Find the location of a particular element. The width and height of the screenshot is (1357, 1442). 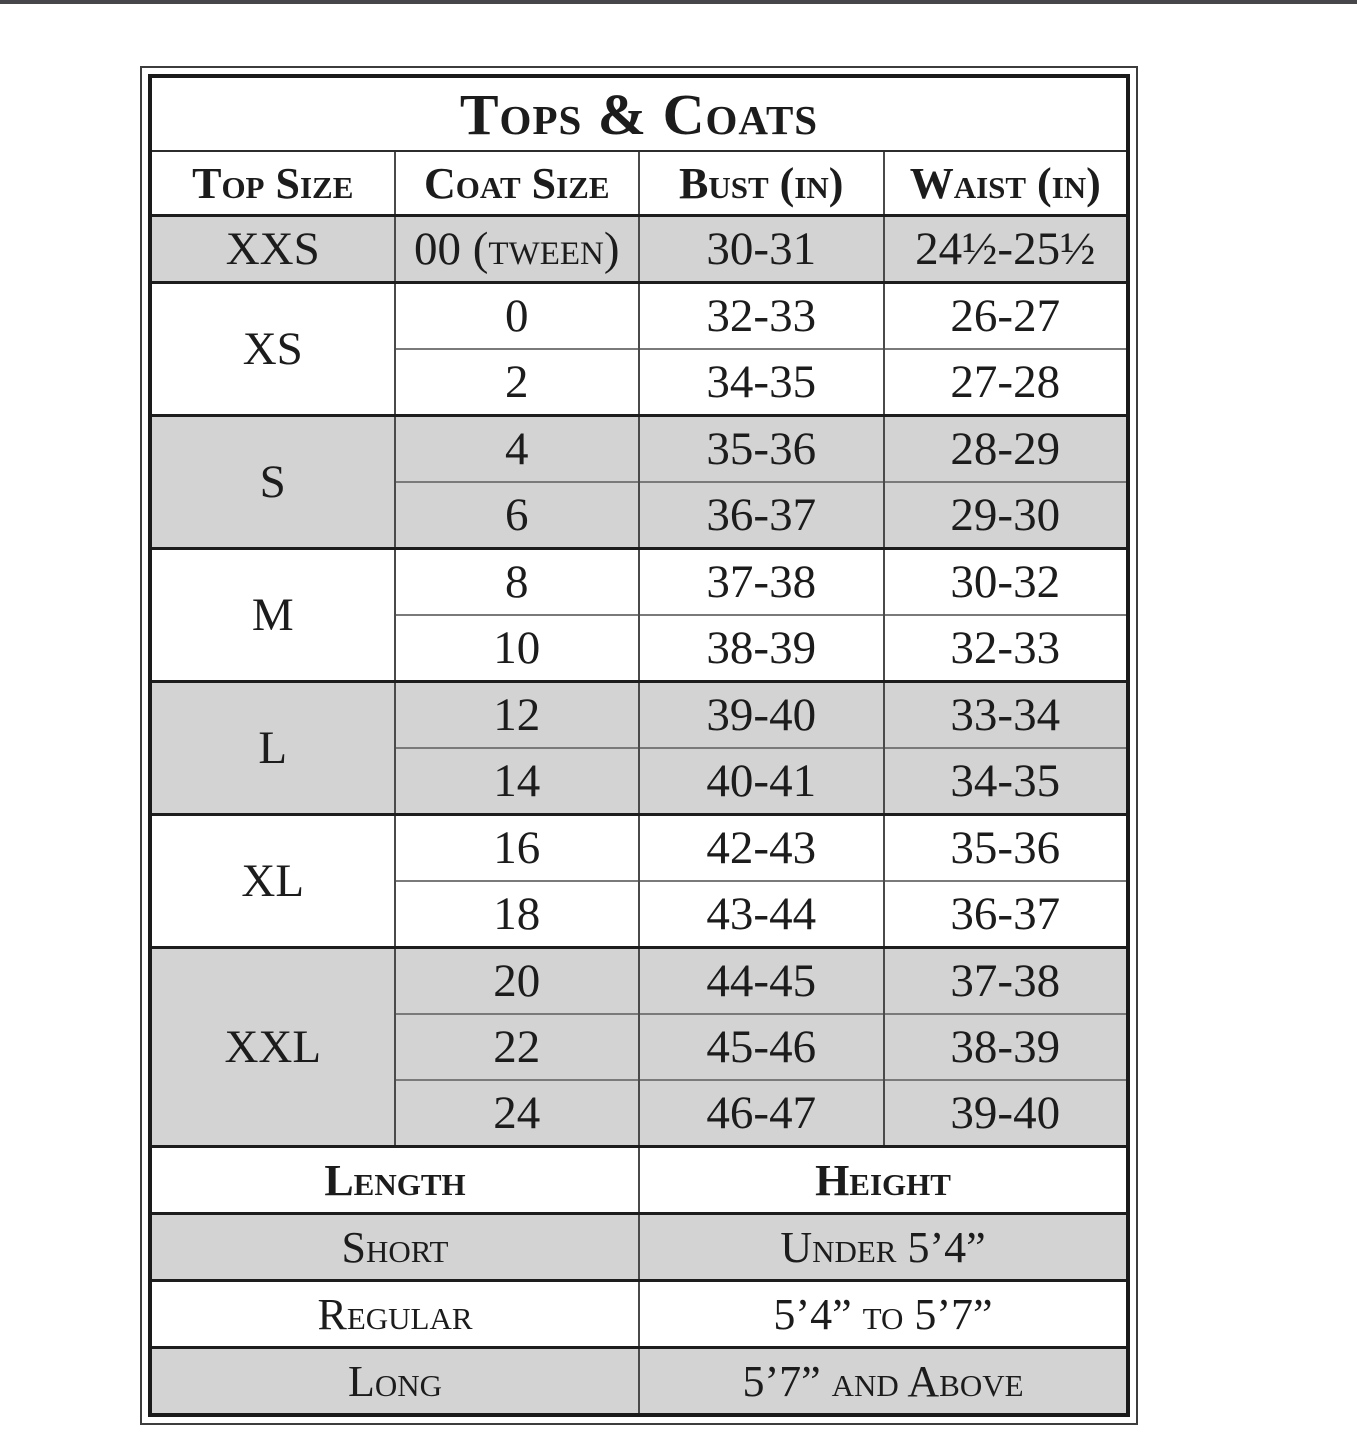

length-row: Short Under 5’4” is located at coordinates (639, 1246).